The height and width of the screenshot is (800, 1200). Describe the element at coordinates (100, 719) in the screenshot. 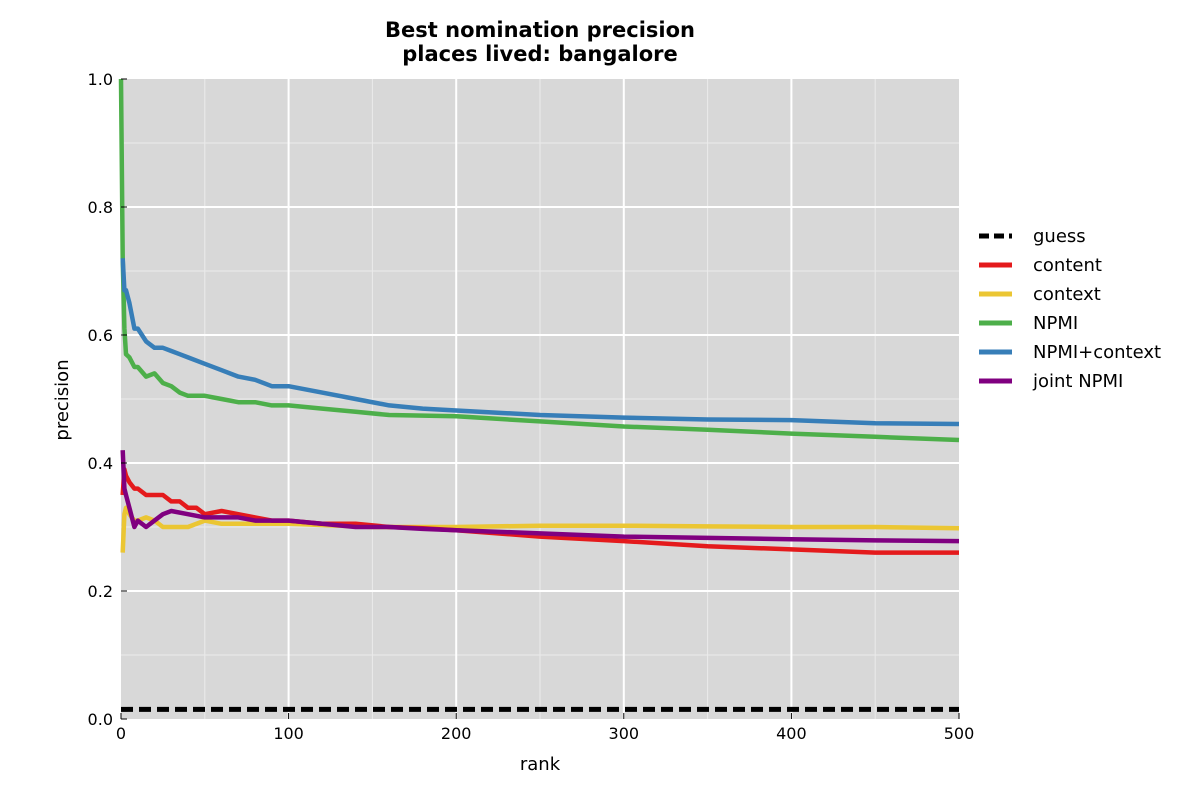

I see `y-tick-label: 0.0` at that location.